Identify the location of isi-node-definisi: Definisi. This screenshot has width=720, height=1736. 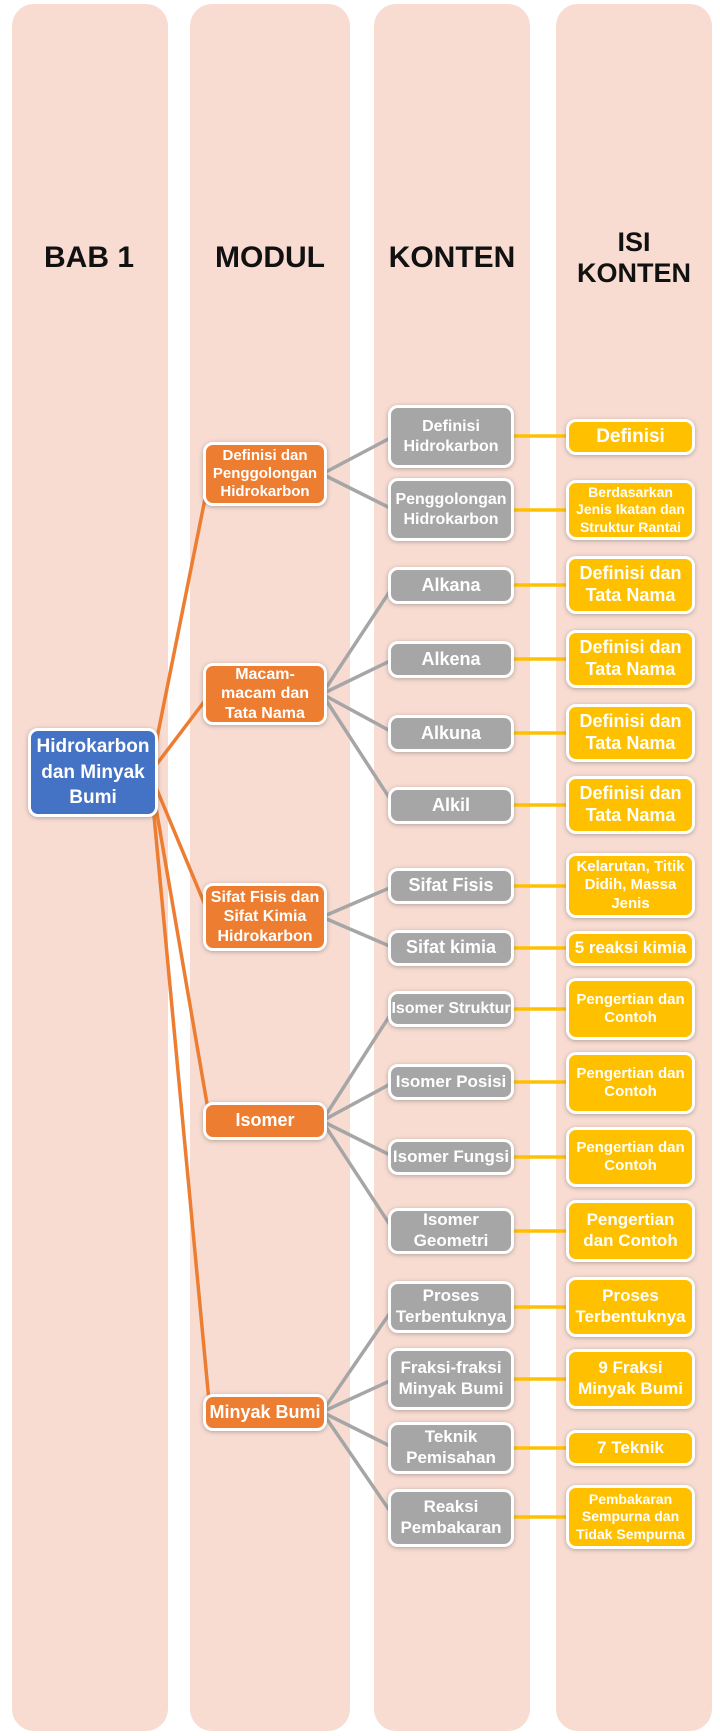
(630, 437).